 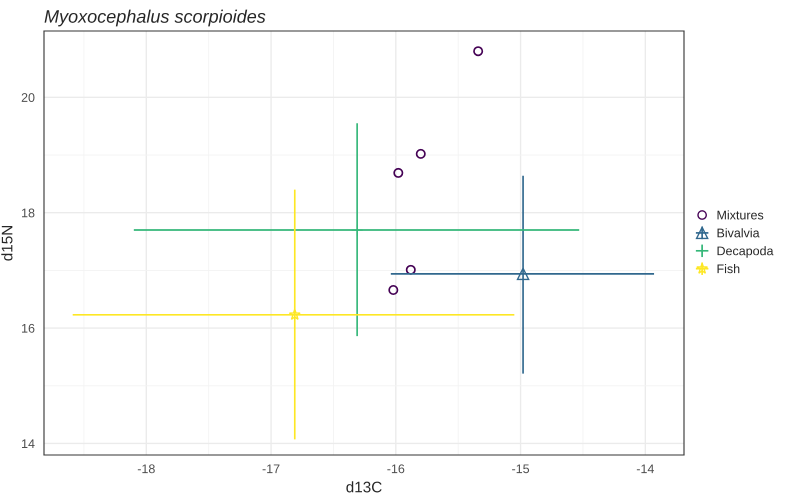 What do you see at coordinates (729, 269) in the screenshot?
I see `legend-label: Fish` at bounding box center [729, 269].